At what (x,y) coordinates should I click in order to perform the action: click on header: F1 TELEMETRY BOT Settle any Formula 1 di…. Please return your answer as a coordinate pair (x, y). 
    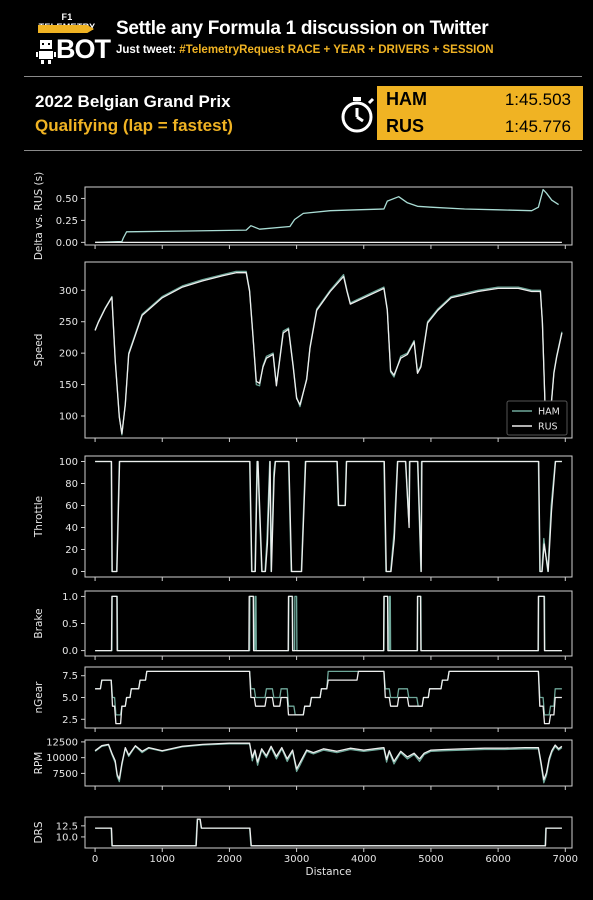
    Looking at the image, I should click on (296, 36).